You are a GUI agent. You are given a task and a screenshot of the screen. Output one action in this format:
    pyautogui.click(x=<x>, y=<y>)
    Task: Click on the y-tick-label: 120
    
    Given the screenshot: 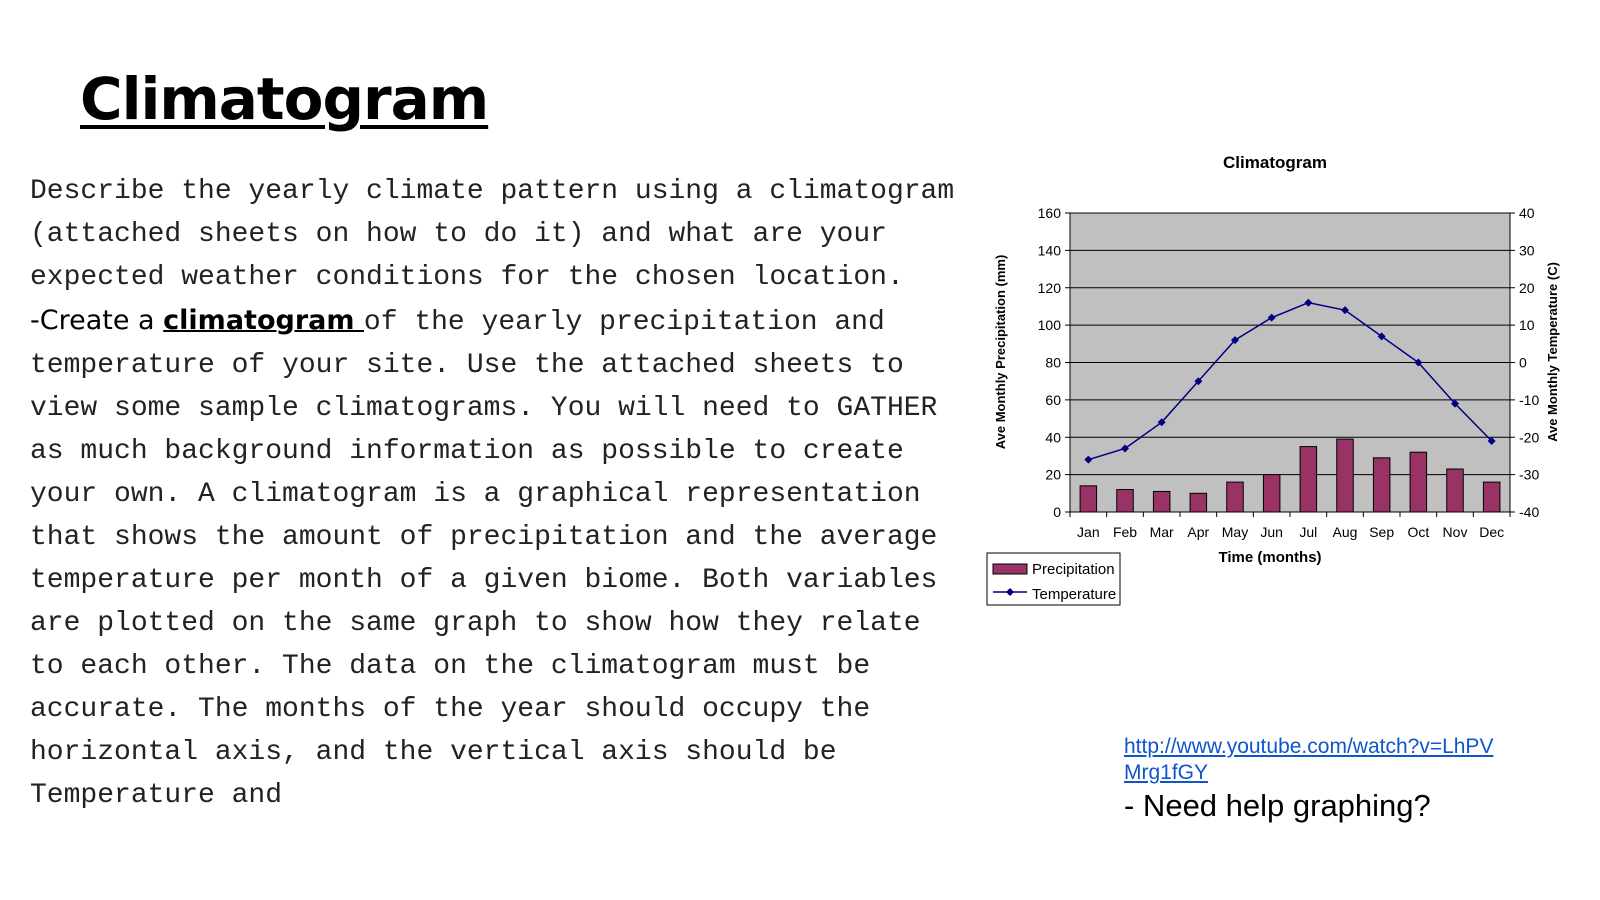 What is the action you would take?
    pyautogui.click(x=1050, y=288)
    